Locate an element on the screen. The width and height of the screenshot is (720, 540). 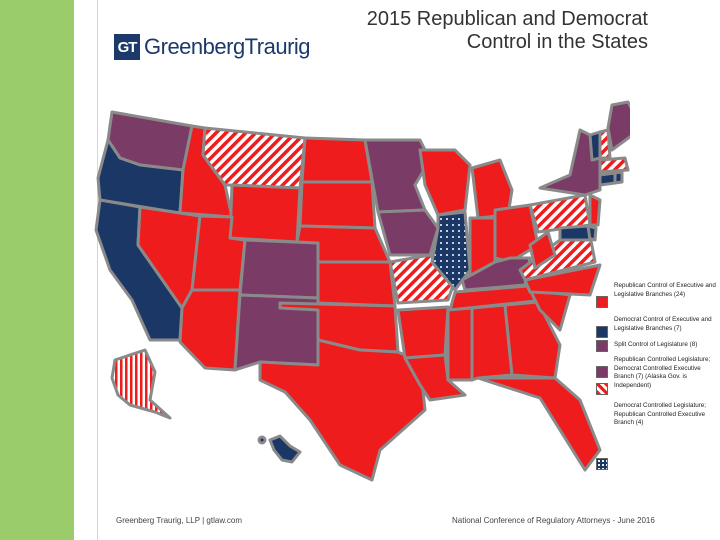
state-new-hampshire is located at coordinates (605, 144).